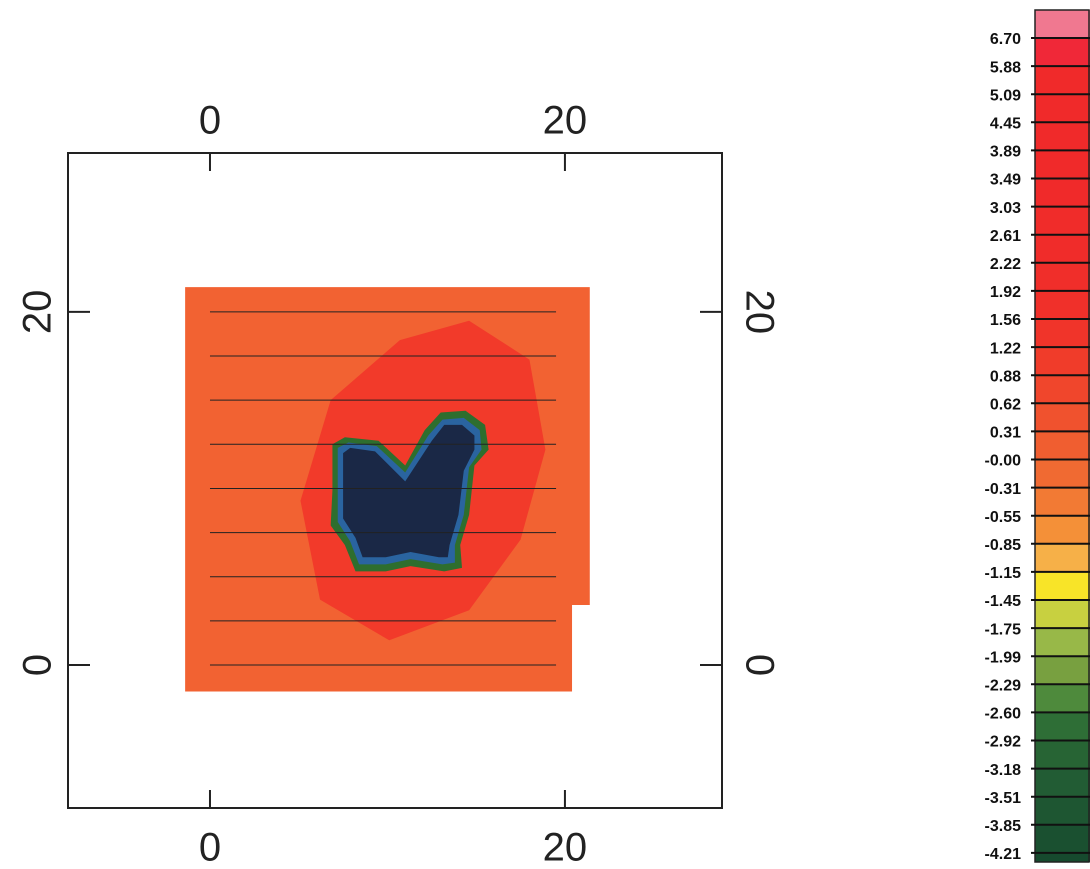 Image resolution: width=1090 pixels, height=869 pixels. What do you see at coordinates (1003, 517) in the screenshot?
I see `colorbar-label: -0.55` at bounding box center [1003, 517].